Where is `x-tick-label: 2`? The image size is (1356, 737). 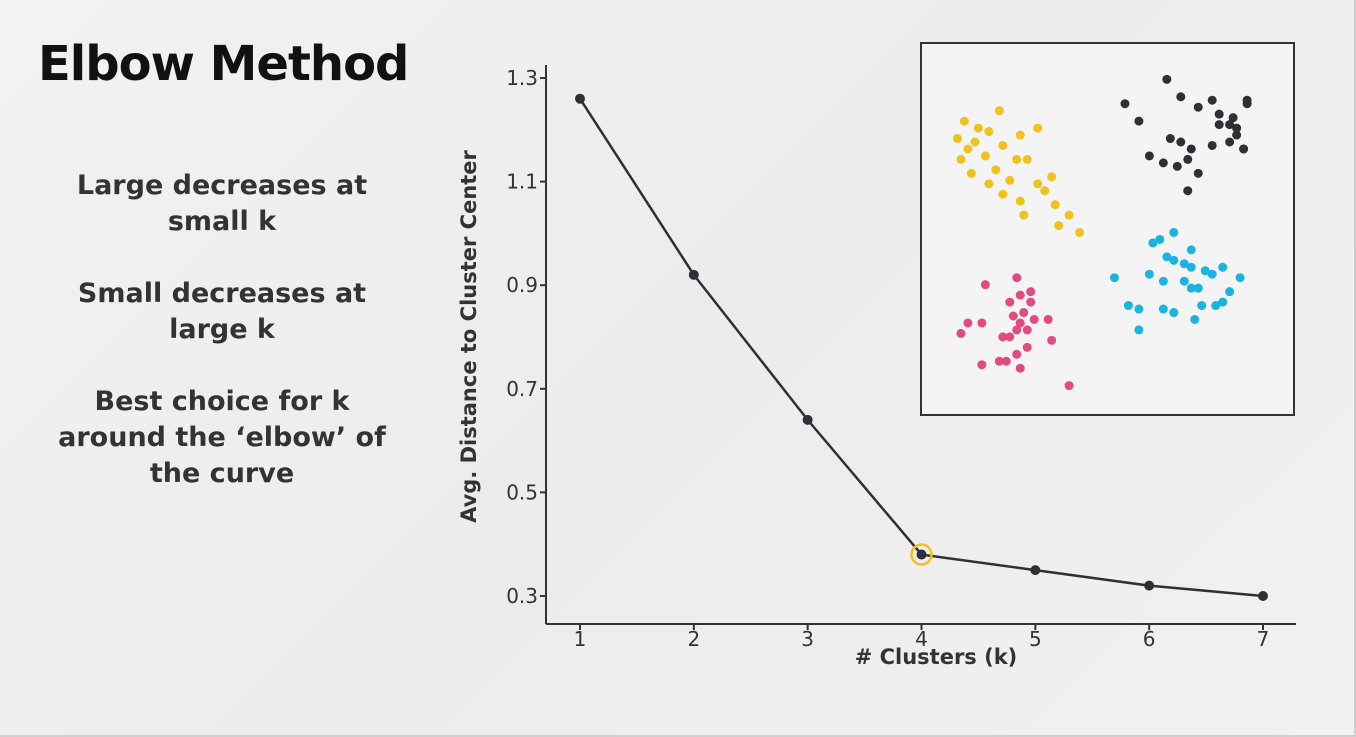
x-tick-label: 2 is located at coordinates (693, 639).